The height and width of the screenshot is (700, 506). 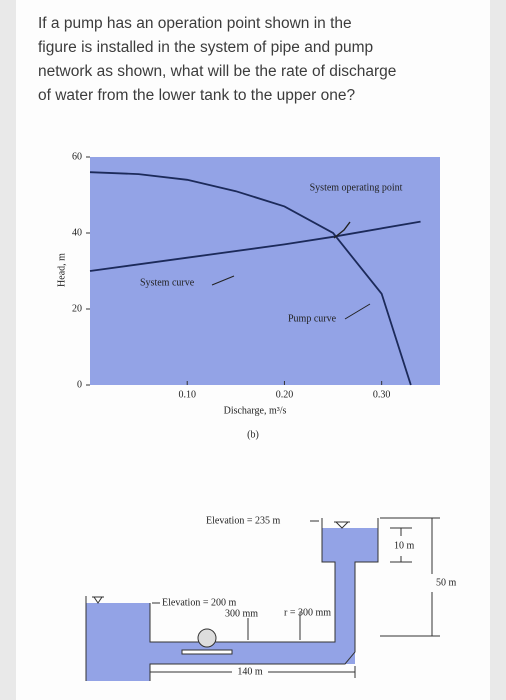 I want to click on y-tick-label: 60, so click(x=77, y=156).